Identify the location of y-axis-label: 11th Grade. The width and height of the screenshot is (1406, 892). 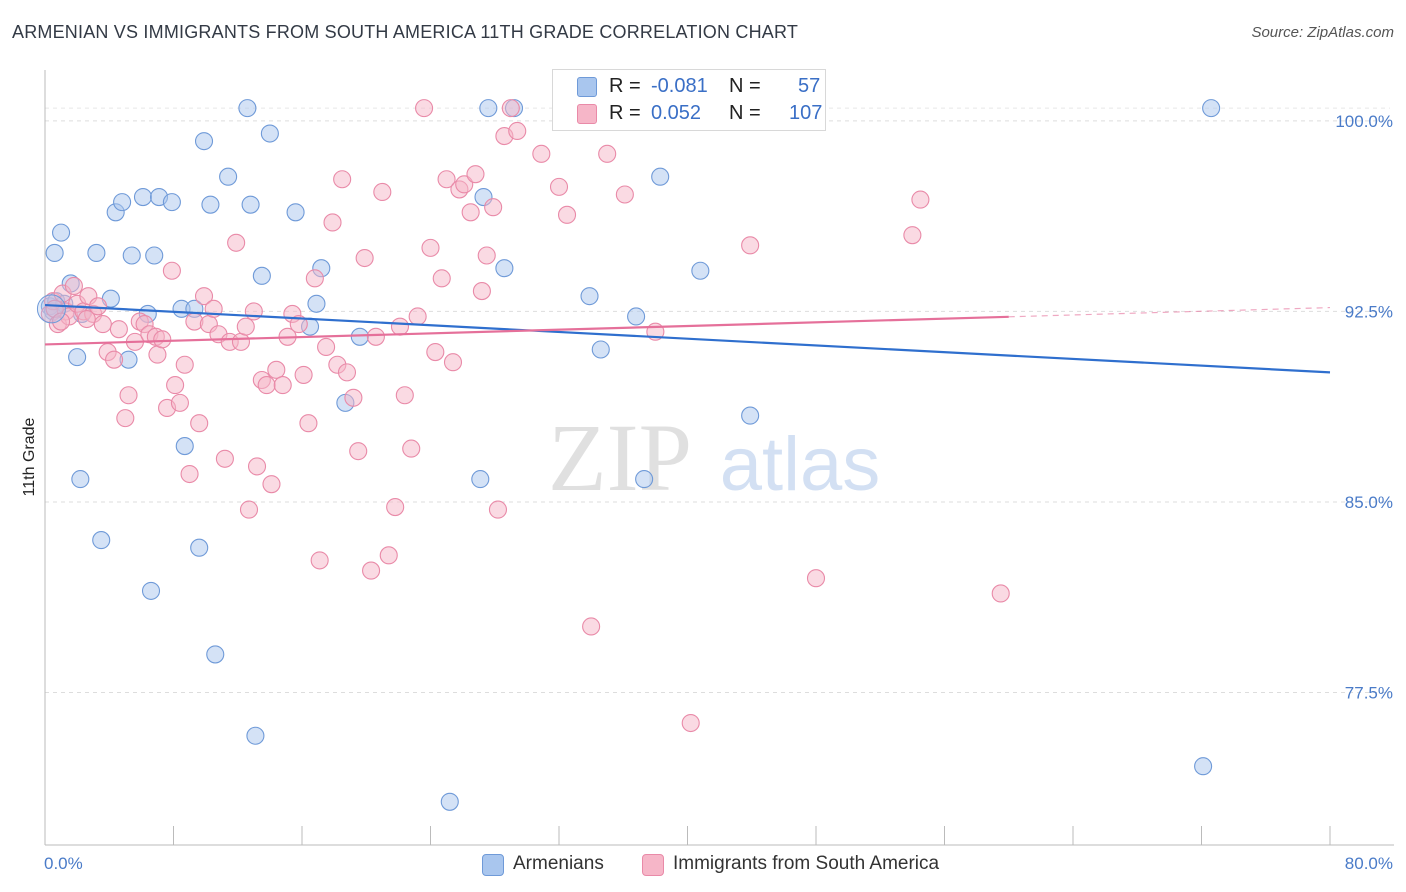
(29, 456).